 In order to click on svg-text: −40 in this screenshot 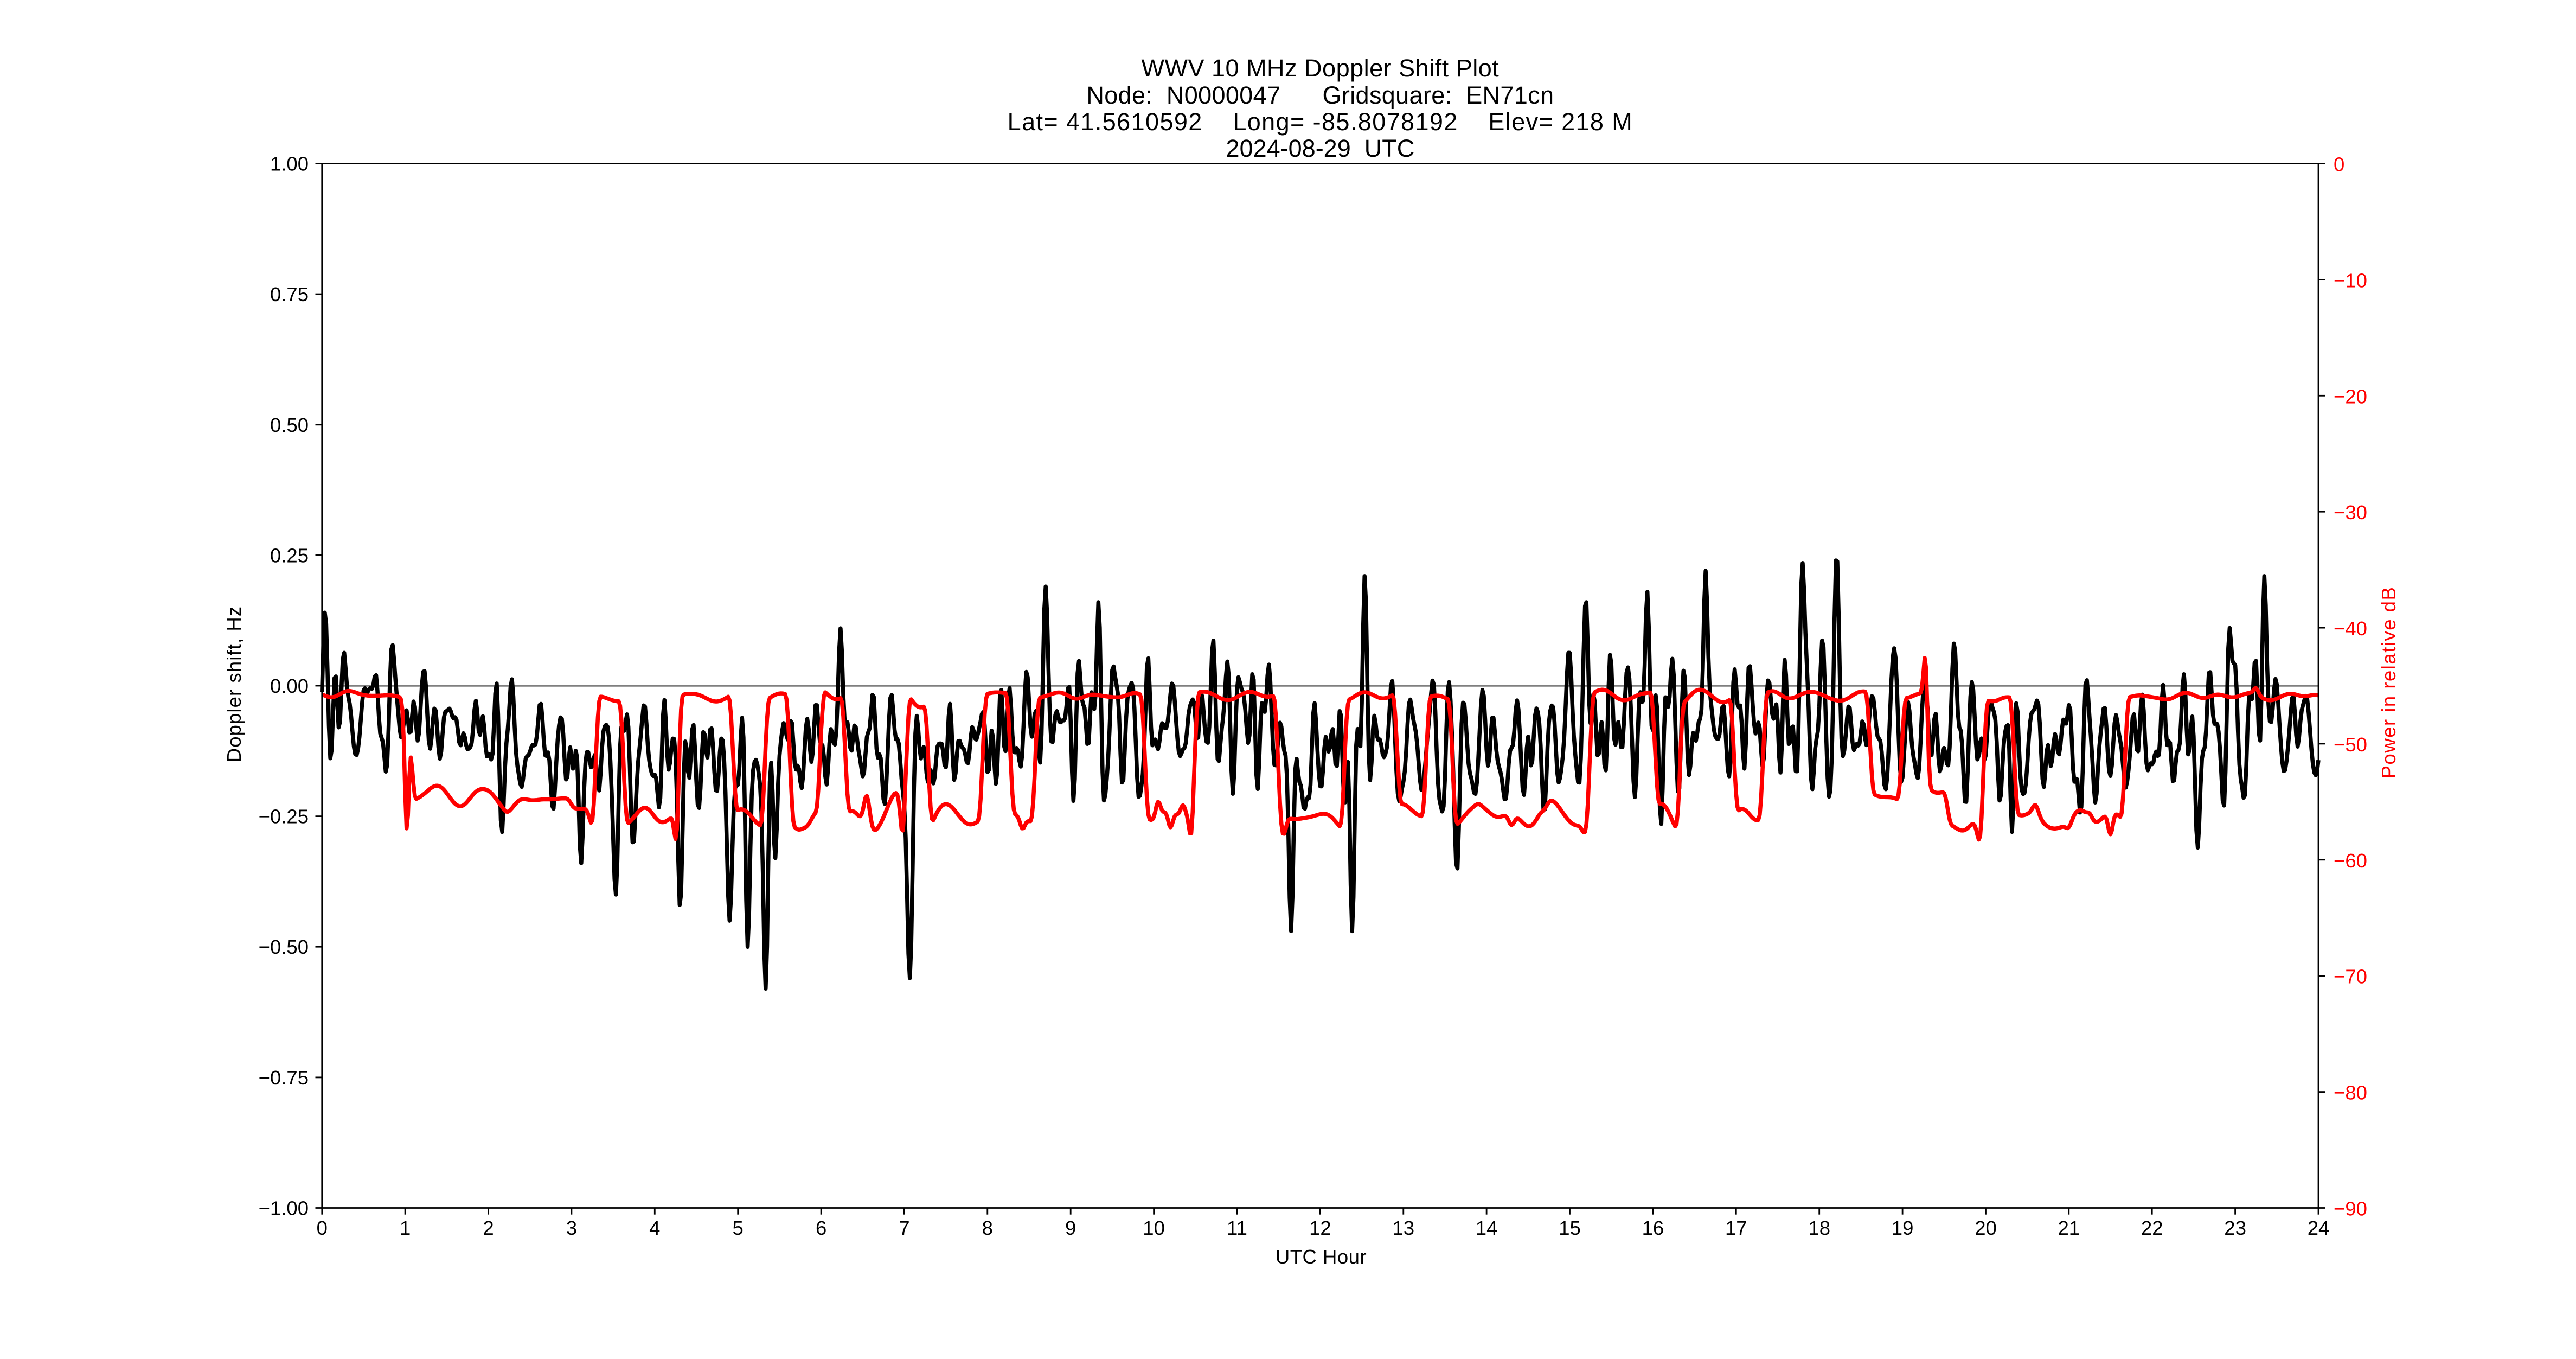, I will do `click(2351, 628)`.